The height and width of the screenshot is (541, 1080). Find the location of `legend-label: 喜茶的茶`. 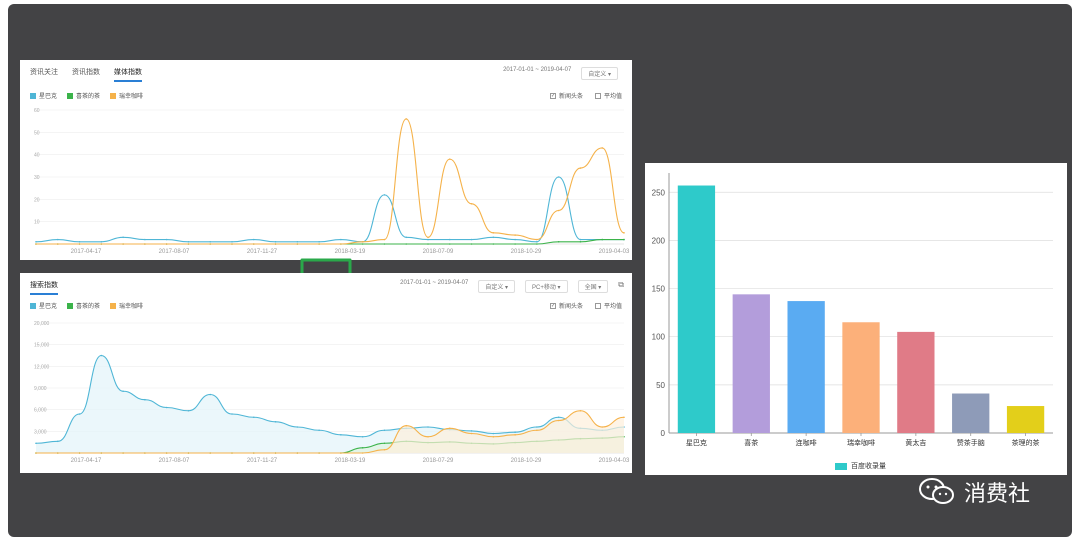

legend-label: 喜茶的茶 is located at coordinates (88, 97).